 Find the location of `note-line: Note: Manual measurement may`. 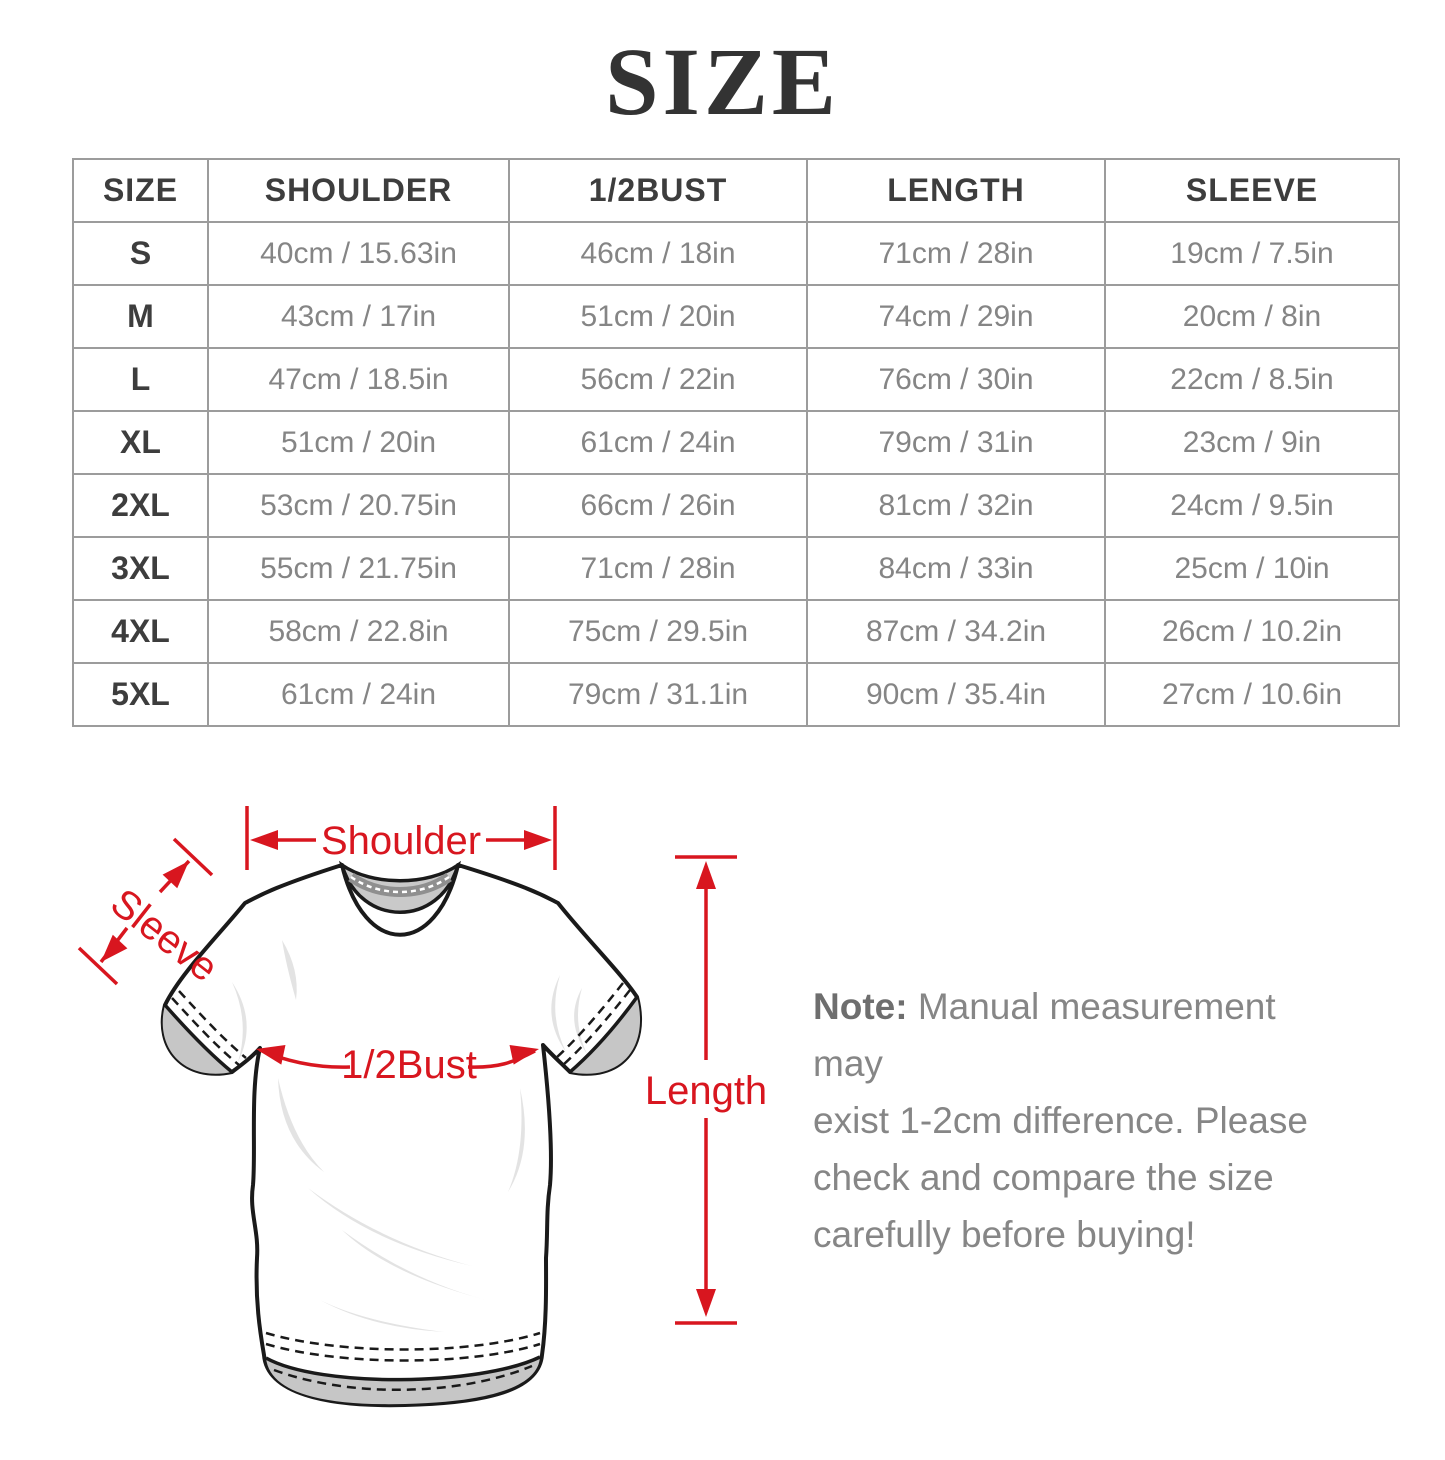

note-line: Note: Manual measurement may is located at coordinates (1073, 1035).